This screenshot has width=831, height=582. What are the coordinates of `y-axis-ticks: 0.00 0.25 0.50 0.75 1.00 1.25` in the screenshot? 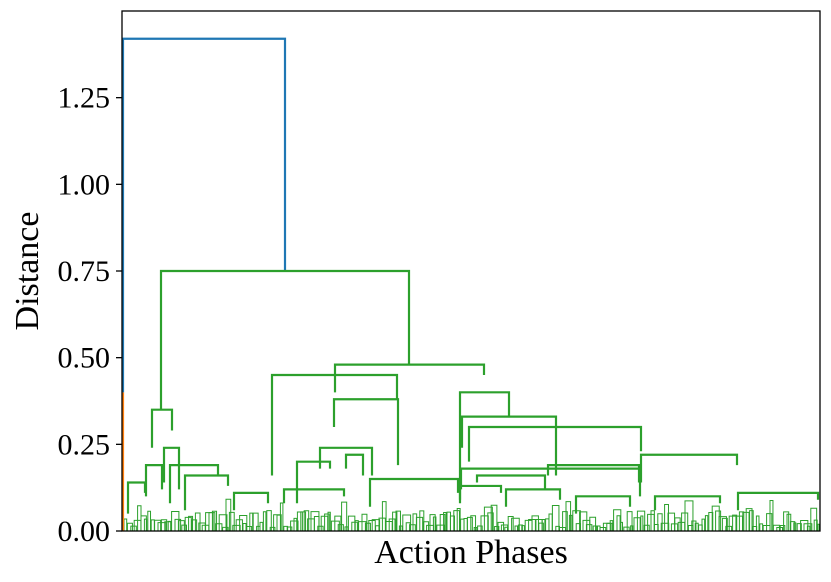 It's located at (90, 315).